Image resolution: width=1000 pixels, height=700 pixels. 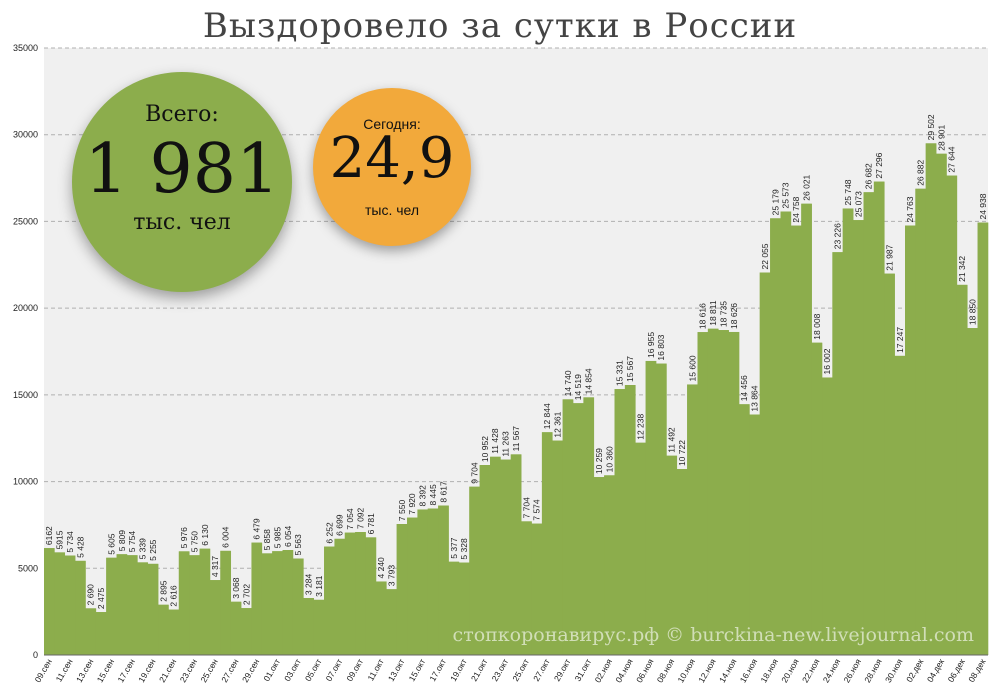 I want to click on x-tick-label: 17.окт, so click(x=437, y=670).